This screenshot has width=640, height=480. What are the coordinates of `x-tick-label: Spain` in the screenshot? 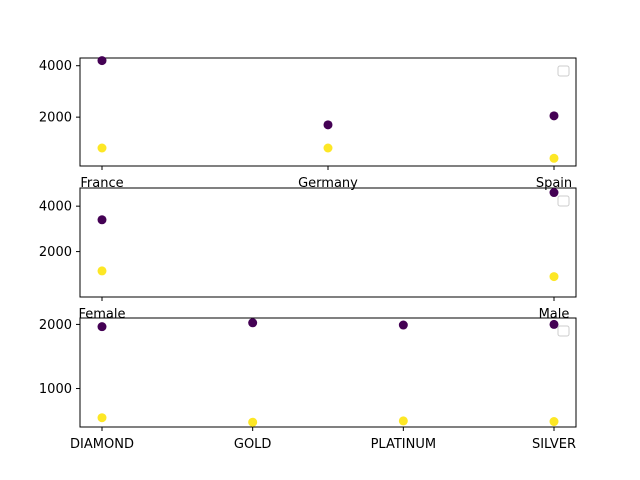 It's located at (554, 183).